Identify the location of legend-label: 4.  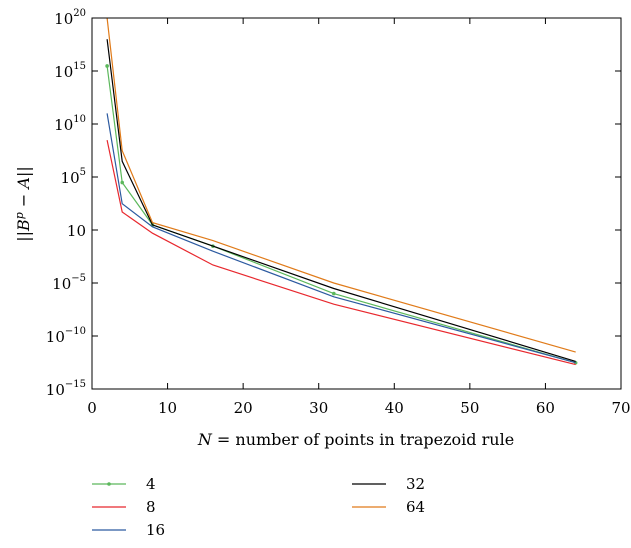
(151, 484).